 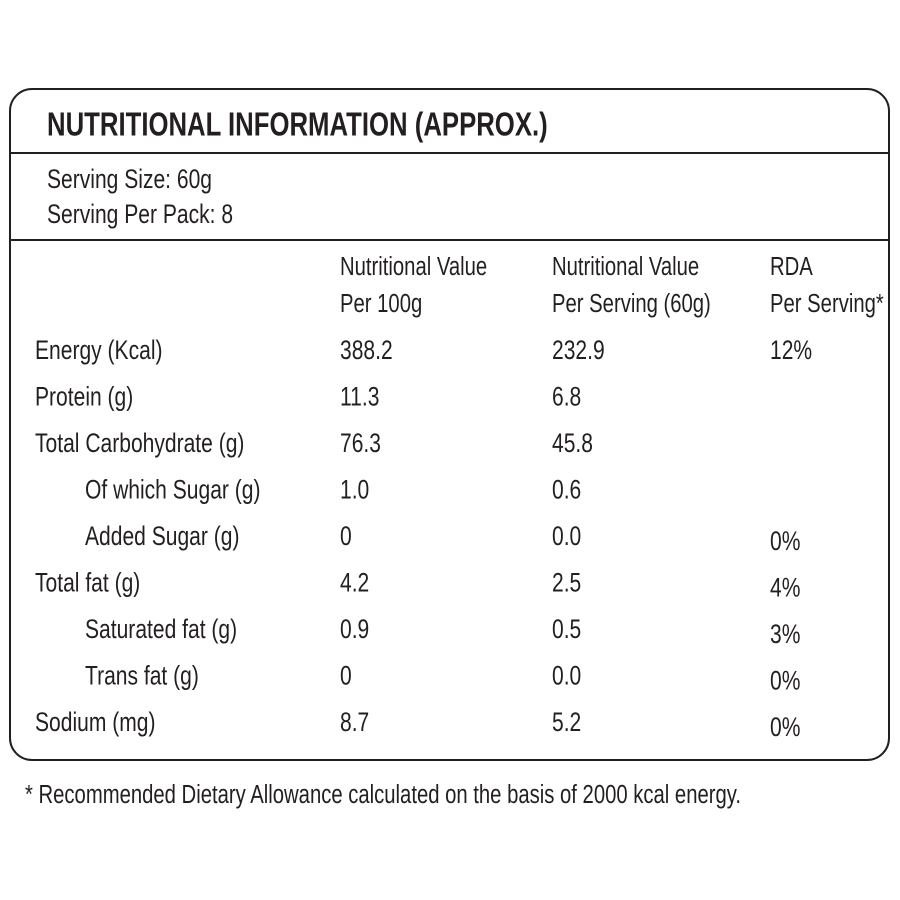 What do you see at coordinates (572, 444) in the screenshot?
I see `cell-value: 45.8` at bounding box center [572, 444].